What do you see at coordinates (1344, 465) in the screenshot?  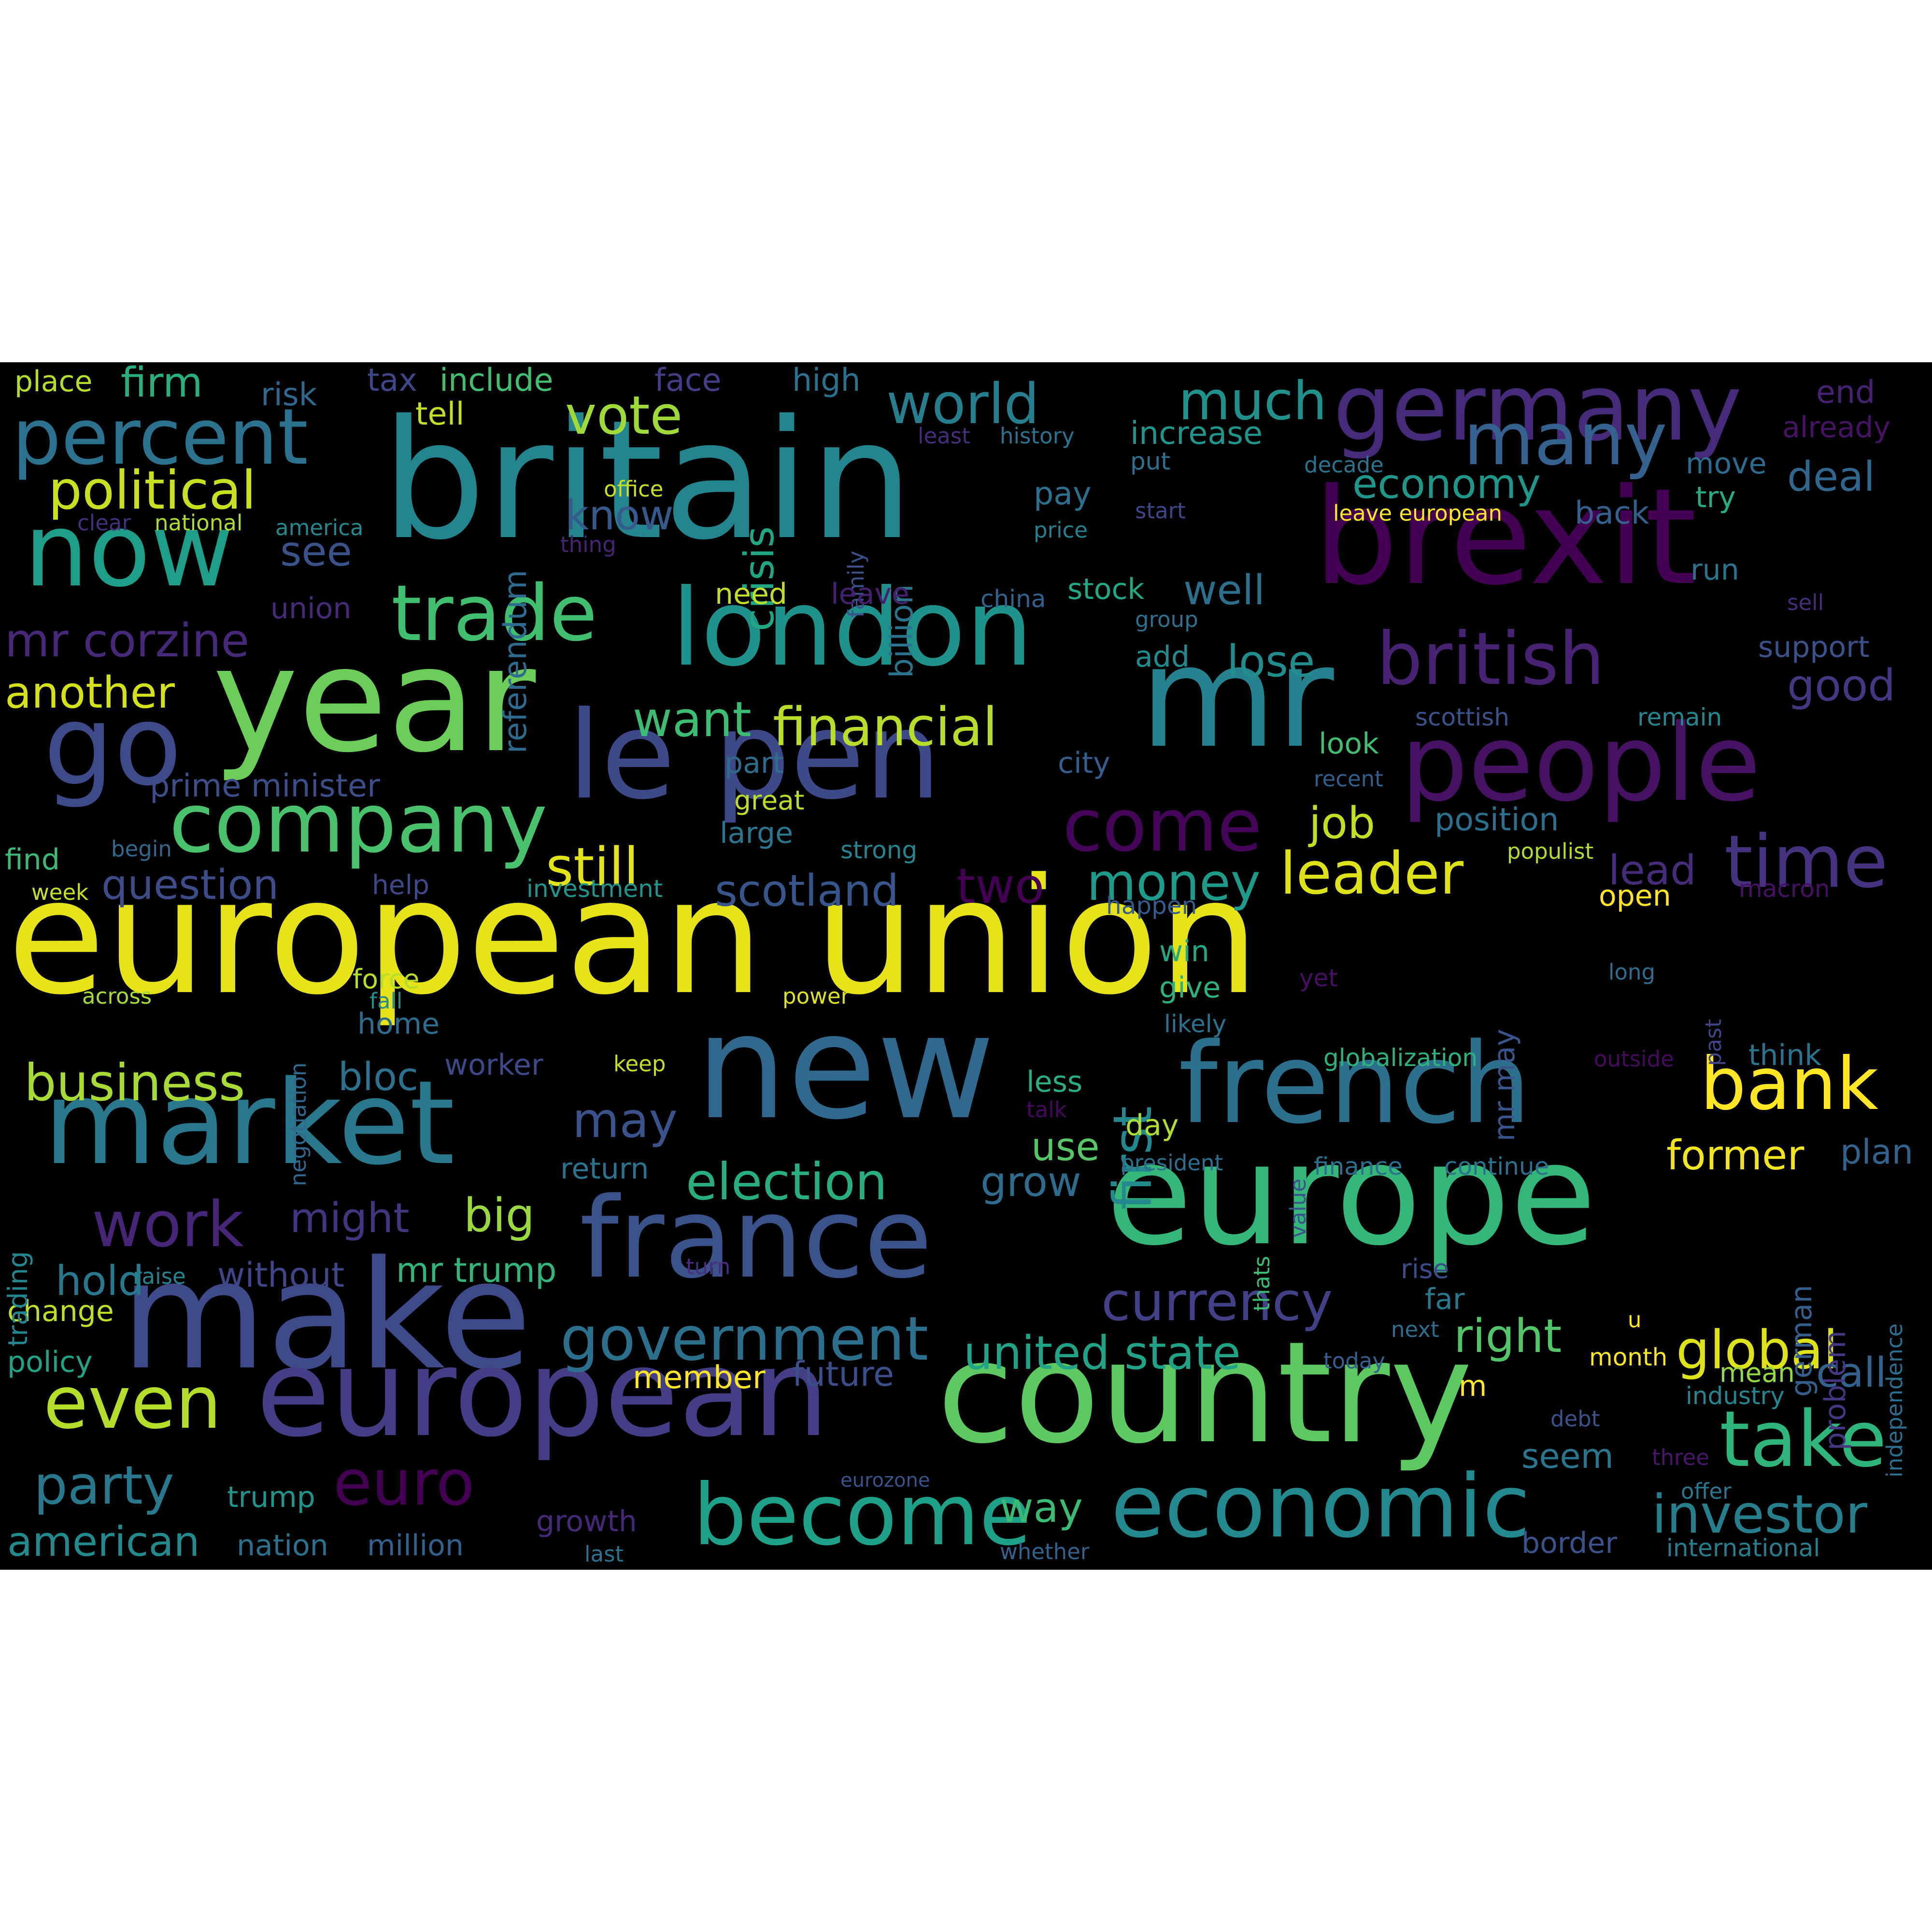 I see `word-decade: decade` at bounding box center [1344, 465].